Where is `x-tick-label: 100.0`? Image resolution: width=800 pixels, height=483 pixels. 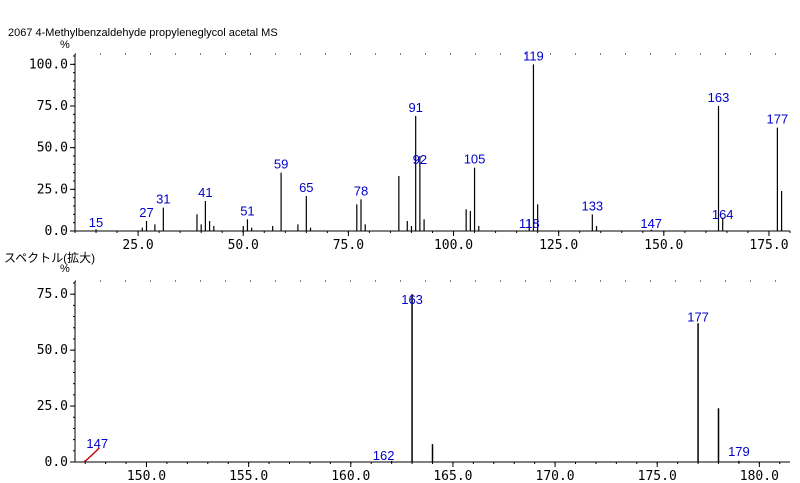 x-tick-label: 100.0 is located at coordinates (453, 245).